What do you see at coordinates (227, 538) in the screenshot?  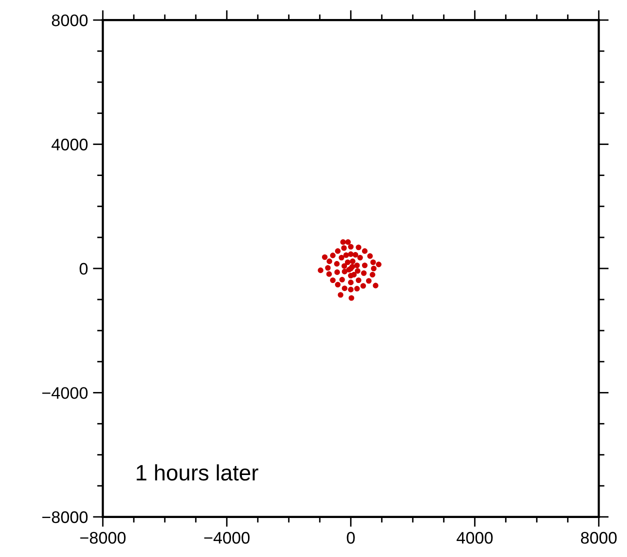 I see `x-tick-label: −4000` at bounding box center [227, 538].